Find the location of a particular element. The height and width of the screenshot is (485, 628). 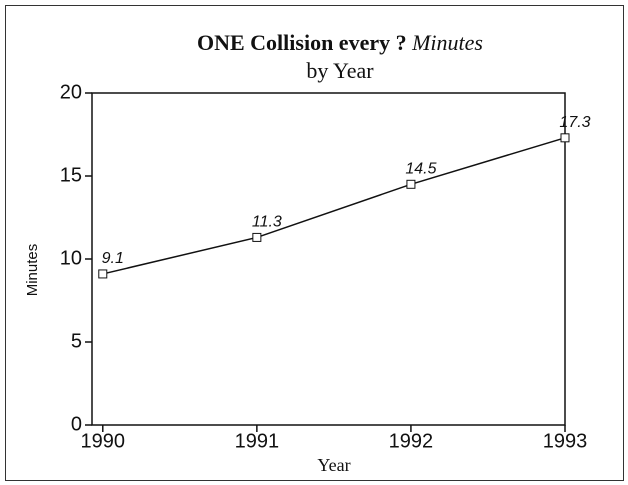

data-label: 11.3 is located at coordinates (267, 222).